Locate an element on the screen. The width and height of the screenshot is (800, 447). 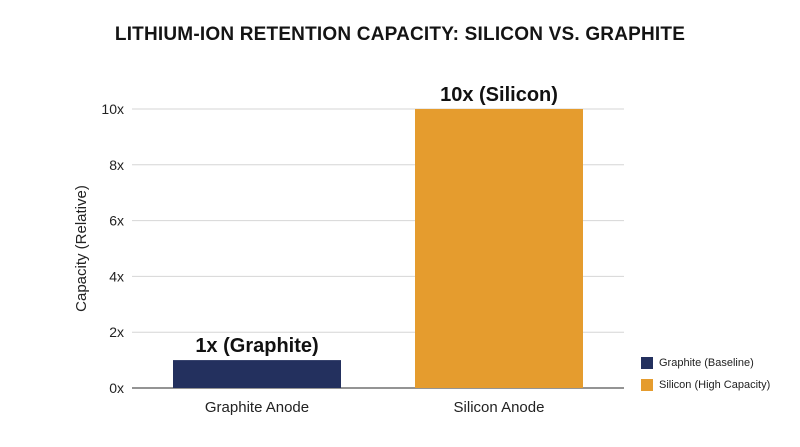
legend-label-graphite: Graphite (Baseline) is located at coordinates (706, 362).